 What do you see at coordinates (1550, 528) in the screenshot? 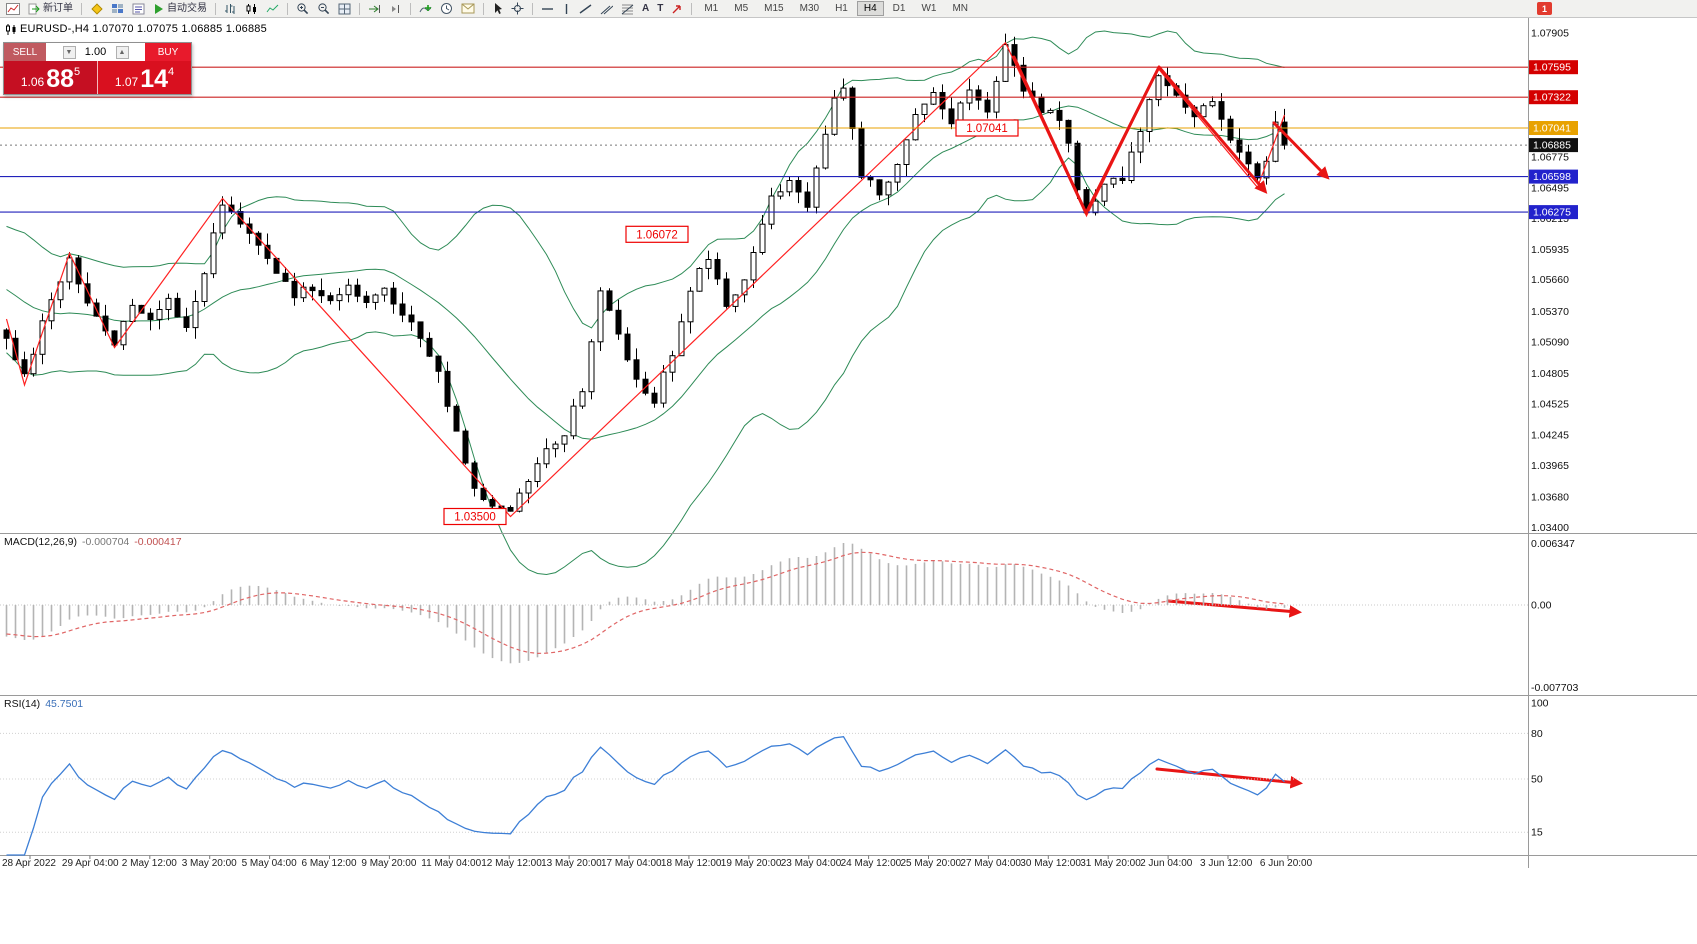
I see `price-axis-label: 1.03400` at bounding box center [1550, 528].